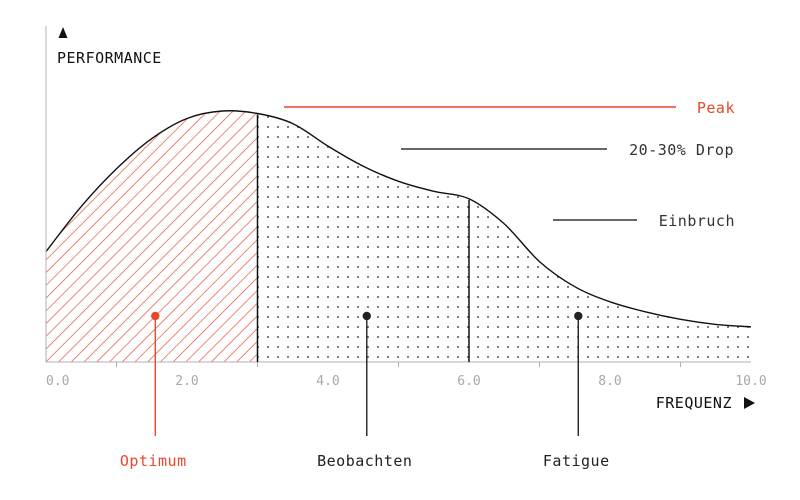 This screenshot has height=500, width=800. I want to click on annotation-label-0: Peak, so click(716, 108).